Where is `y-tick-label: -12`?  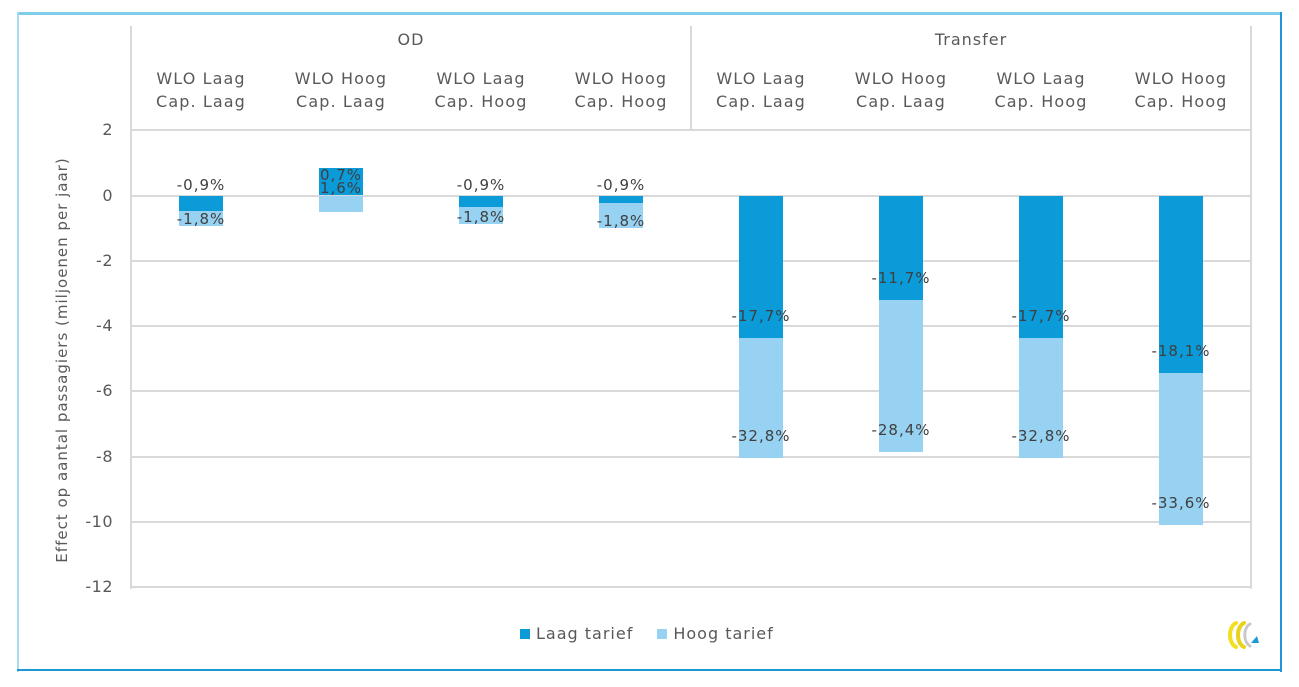
y-tick-label: -12 is located at coordinates (99, 587).